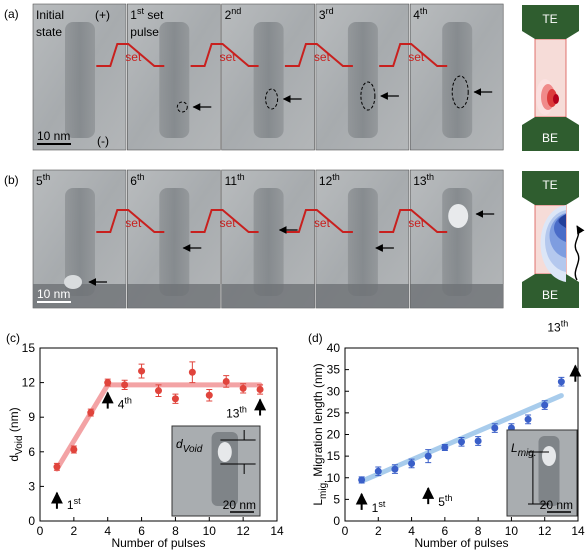 Image resolution: width=587 pixels, height=553 pixels. Describe the element at coordinates (125, 404) in the screenshot. I see `annotation: 4th` at that location.